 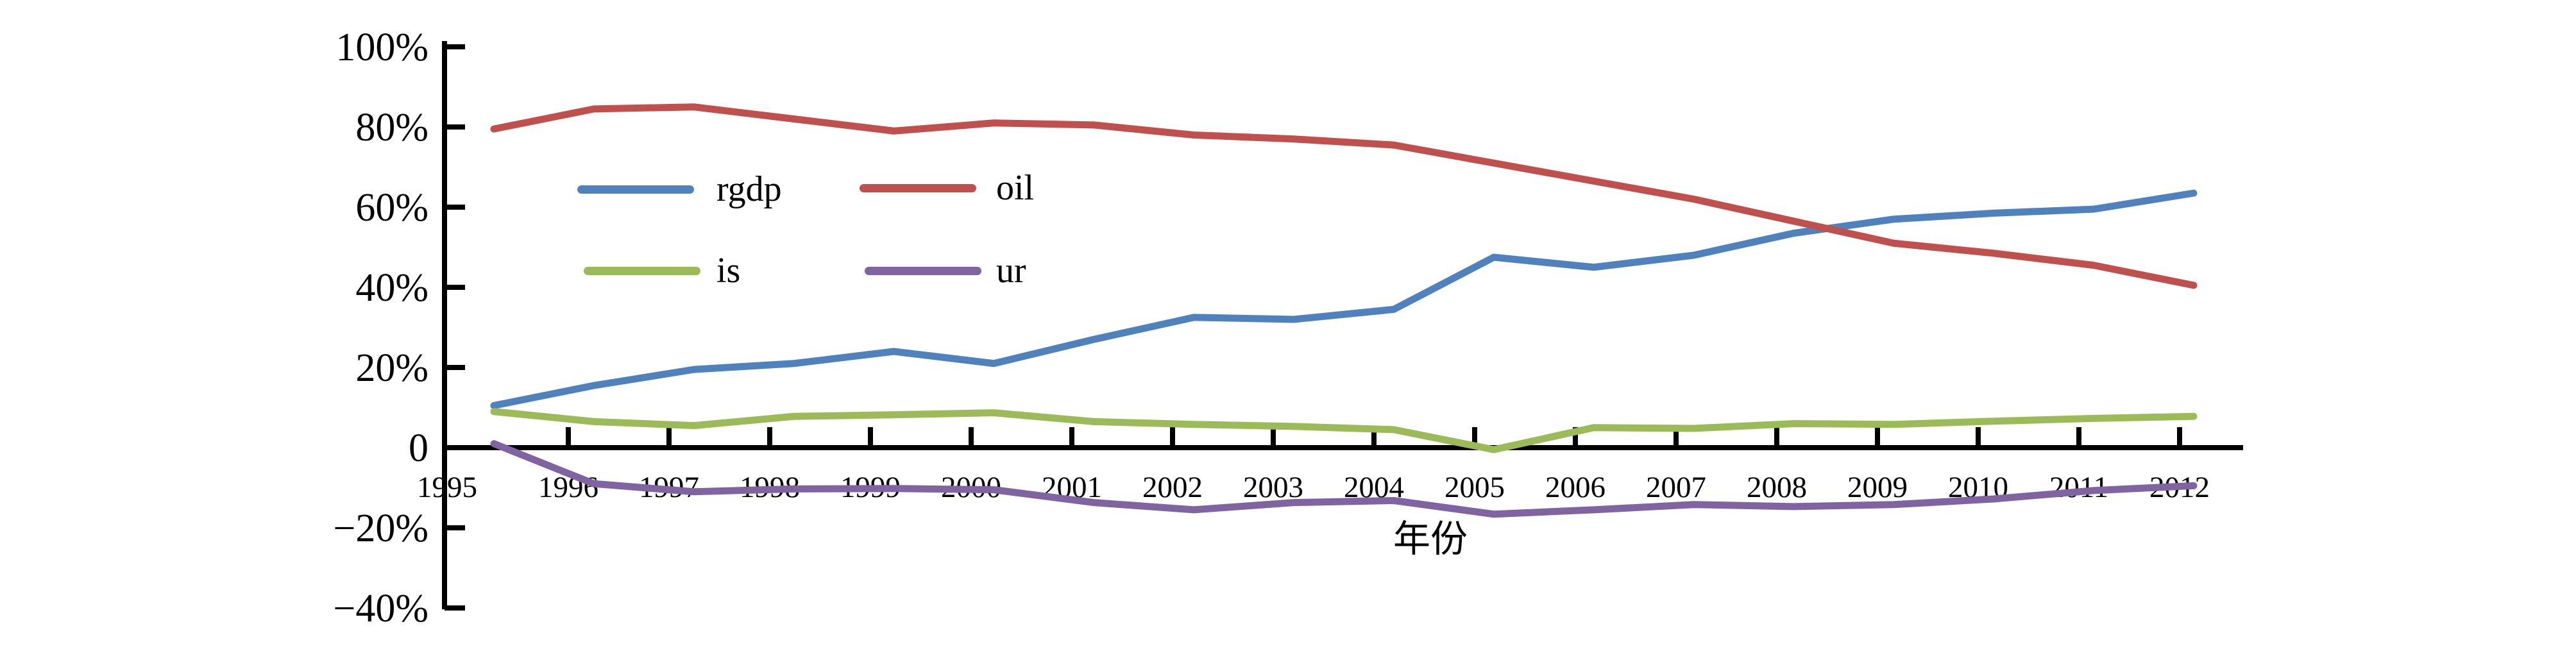 What do you see at coordinates (1978, 437) in the screenshot?
I see `x-tick-2010` at bounding box center [1978, 437].